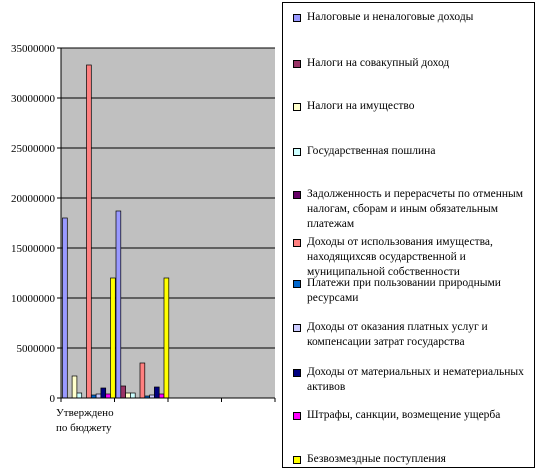 Image resolution: width=543 pixels, height=475 pixels. What do you see at coordinates (378, 63) in the screenshot?
I see `legend-label: Налоги на совакупный доход` at bounding box center [378, 63].